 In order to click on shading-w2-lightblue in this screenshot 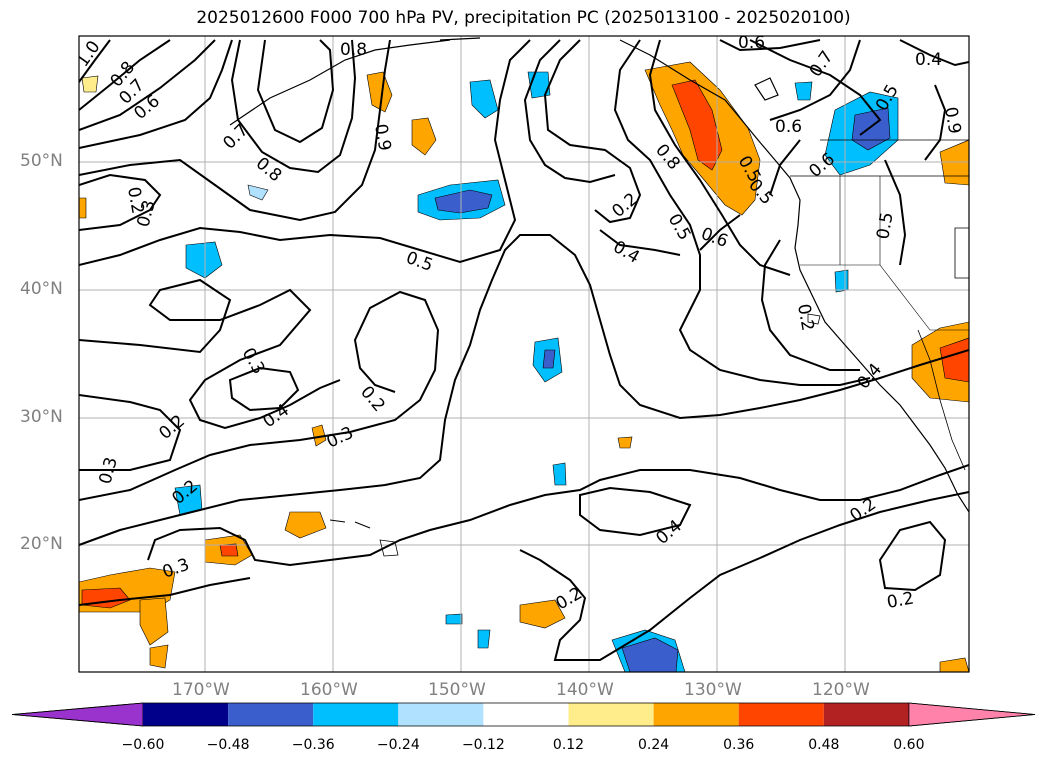, I will do `click(204, 260)`.